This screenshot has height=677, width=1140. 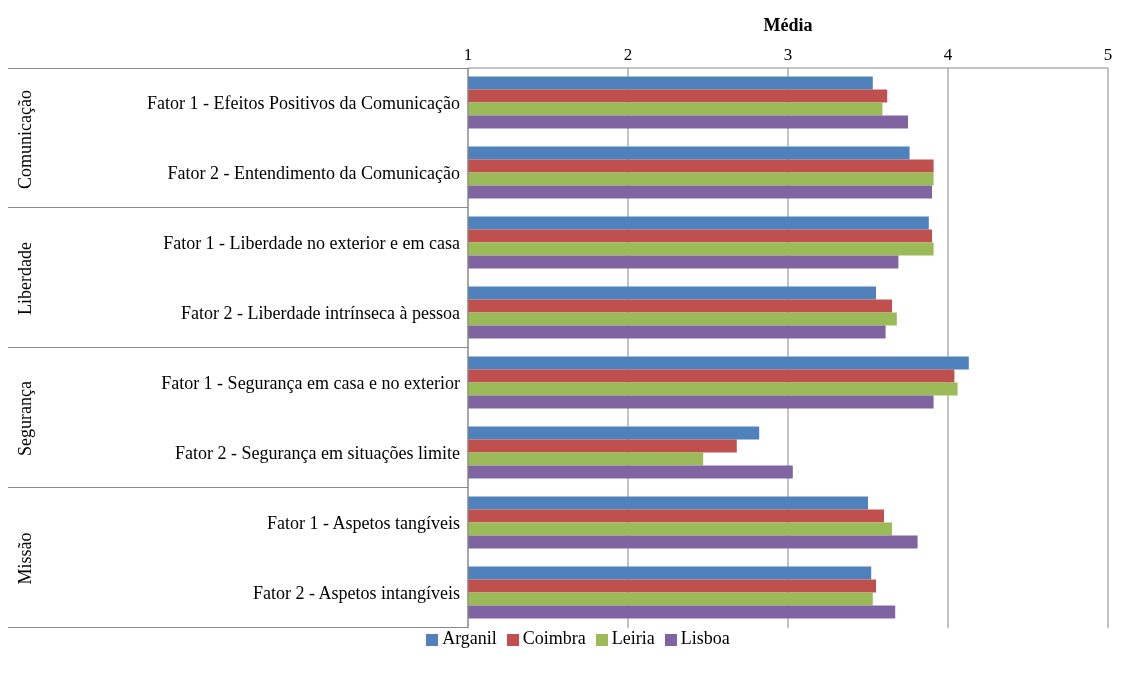 I want to click on y-tick-label: Fator 1 - Liberdade no exterior e em casa, so click(x=311, y=243).